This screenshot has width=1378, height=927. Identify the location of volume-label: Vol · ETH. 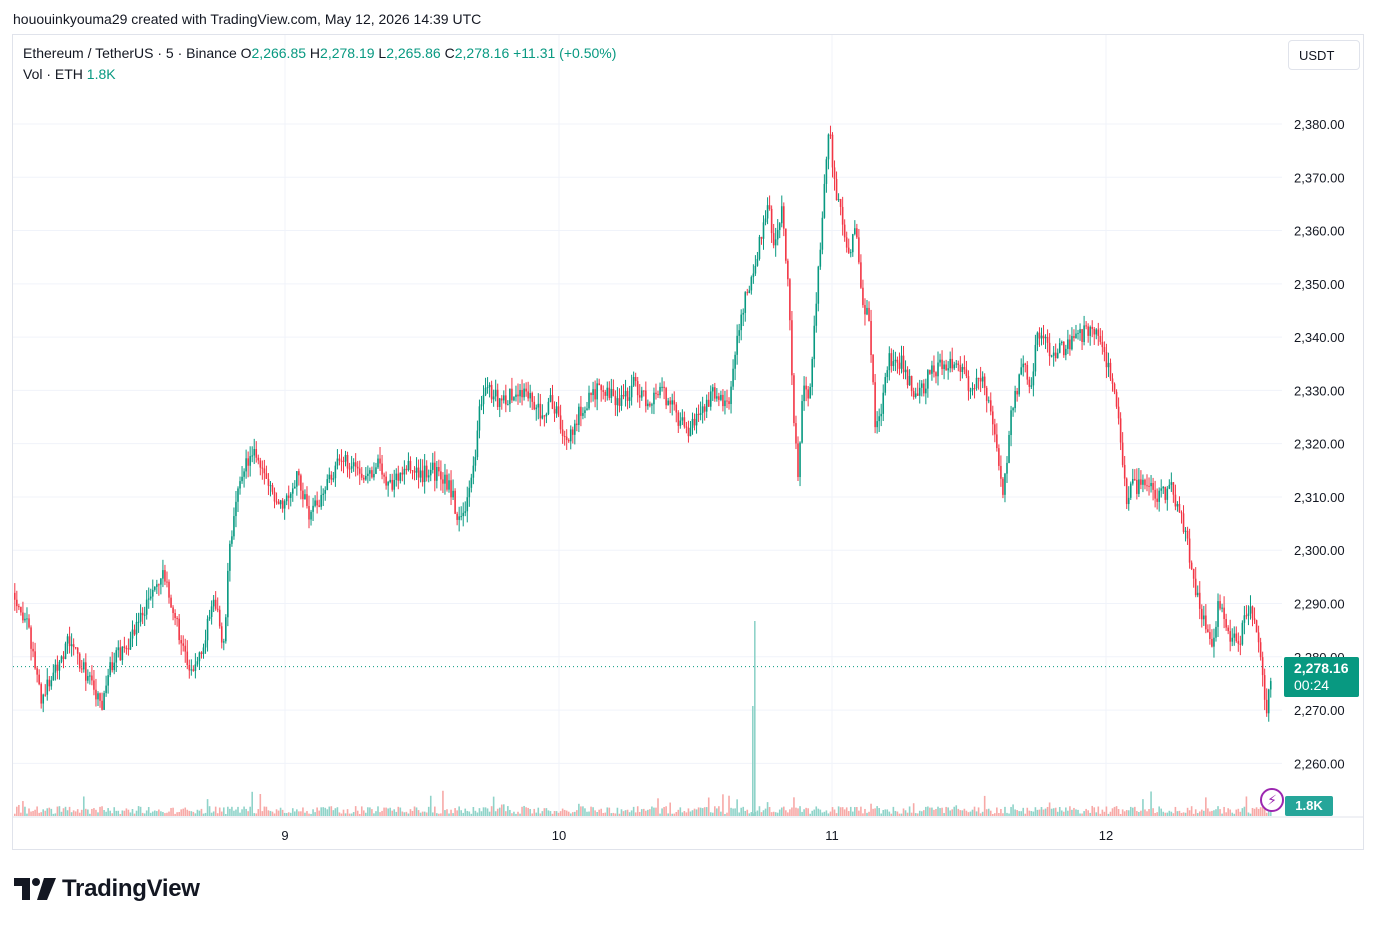
(53, 74).